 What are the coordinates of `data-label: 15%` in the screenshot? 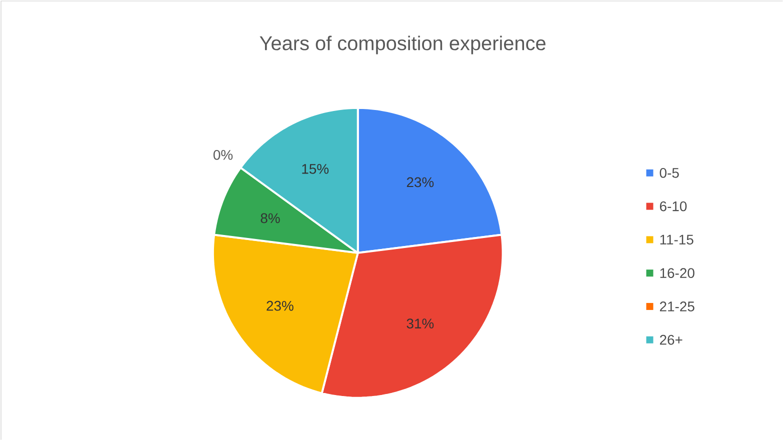 It's located at (315, 169).